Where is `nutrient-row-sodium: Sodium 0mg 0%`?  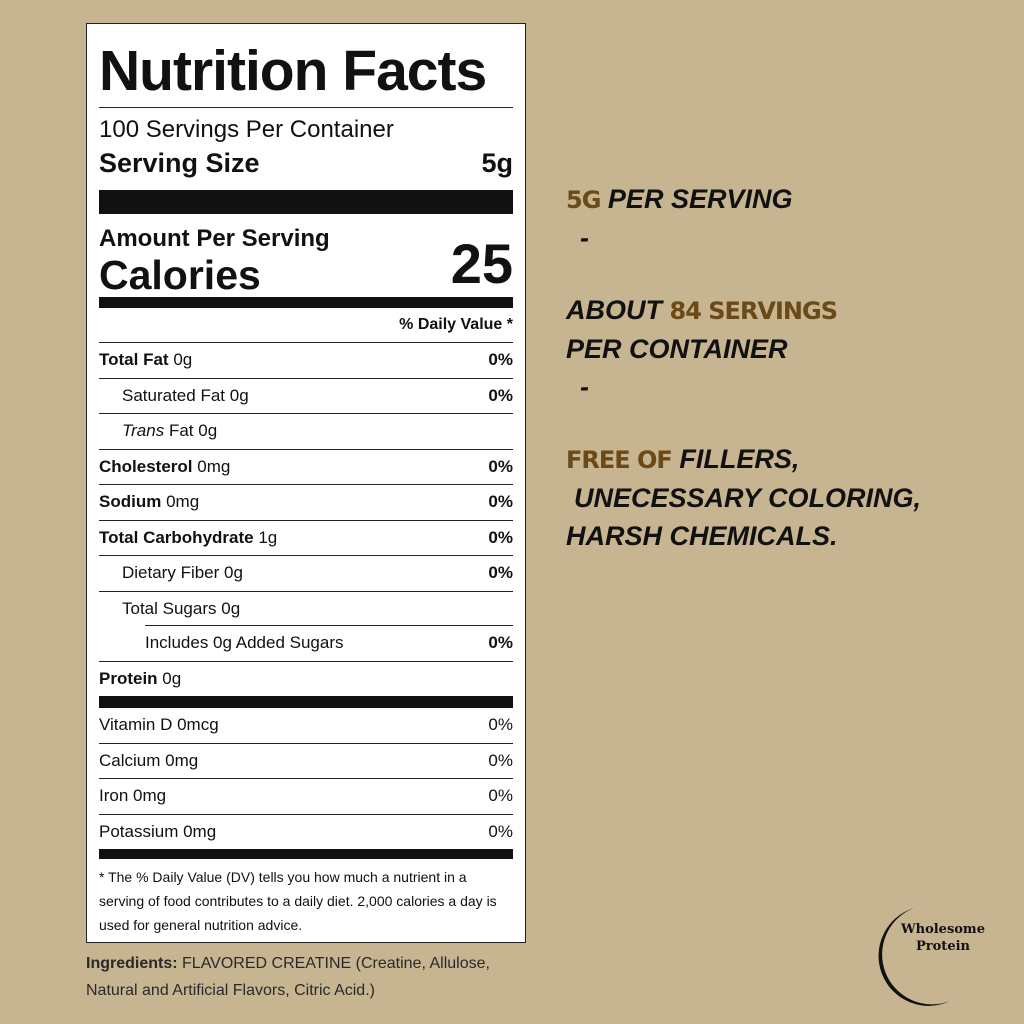 nutrient-row-sodium: Sodium 0mg 0% is located at coordinates (306, 503).